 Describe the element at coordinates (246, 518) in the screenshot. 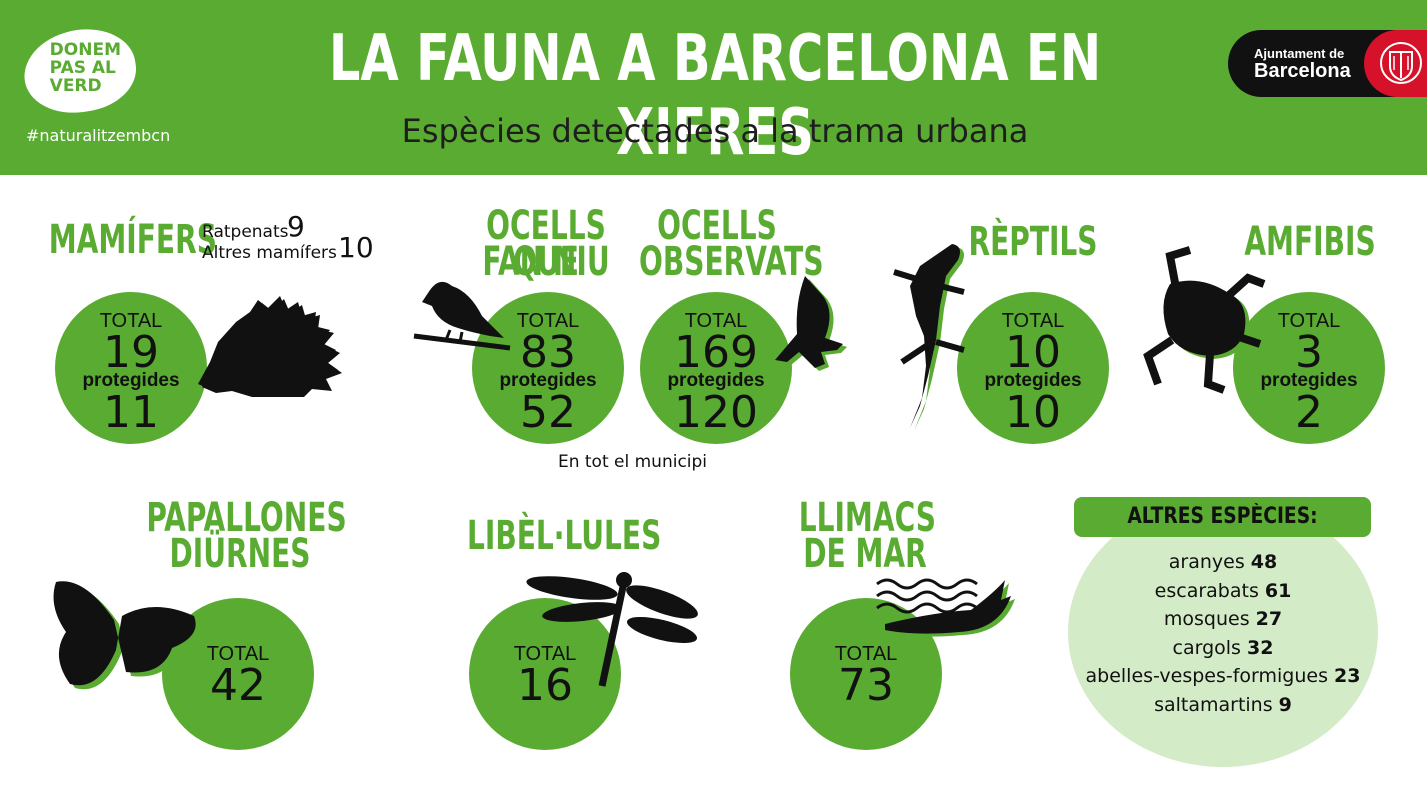

I see `papallones-title-1: PAPALLONES` at that location.